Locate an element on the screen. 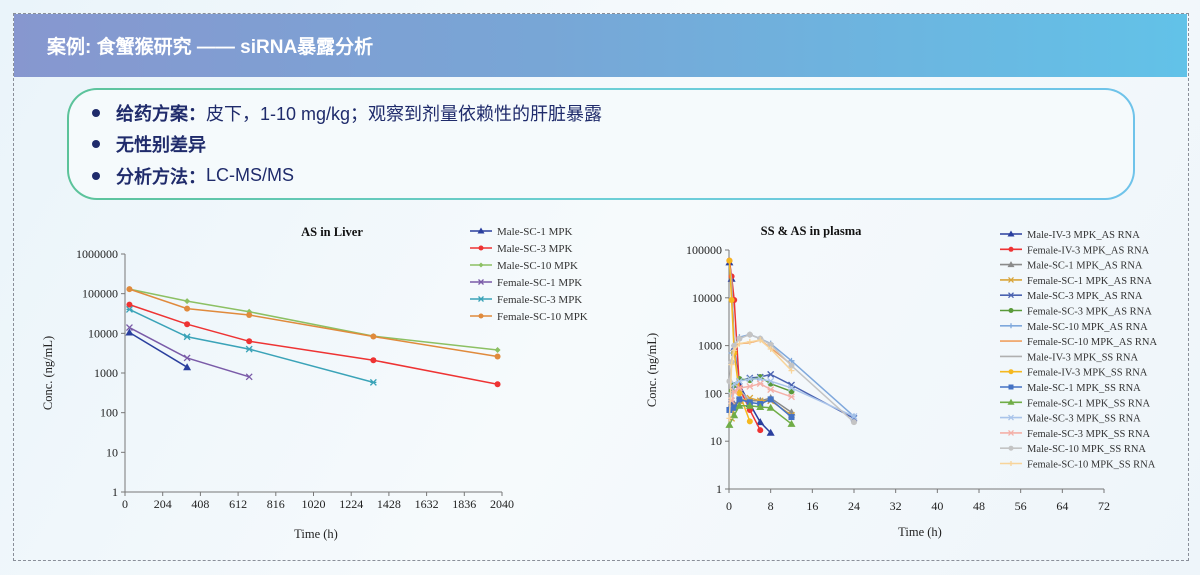 This screenshot has width=1200, height=575. x-tick-label: 56 is located at coordinates (1021, 506).